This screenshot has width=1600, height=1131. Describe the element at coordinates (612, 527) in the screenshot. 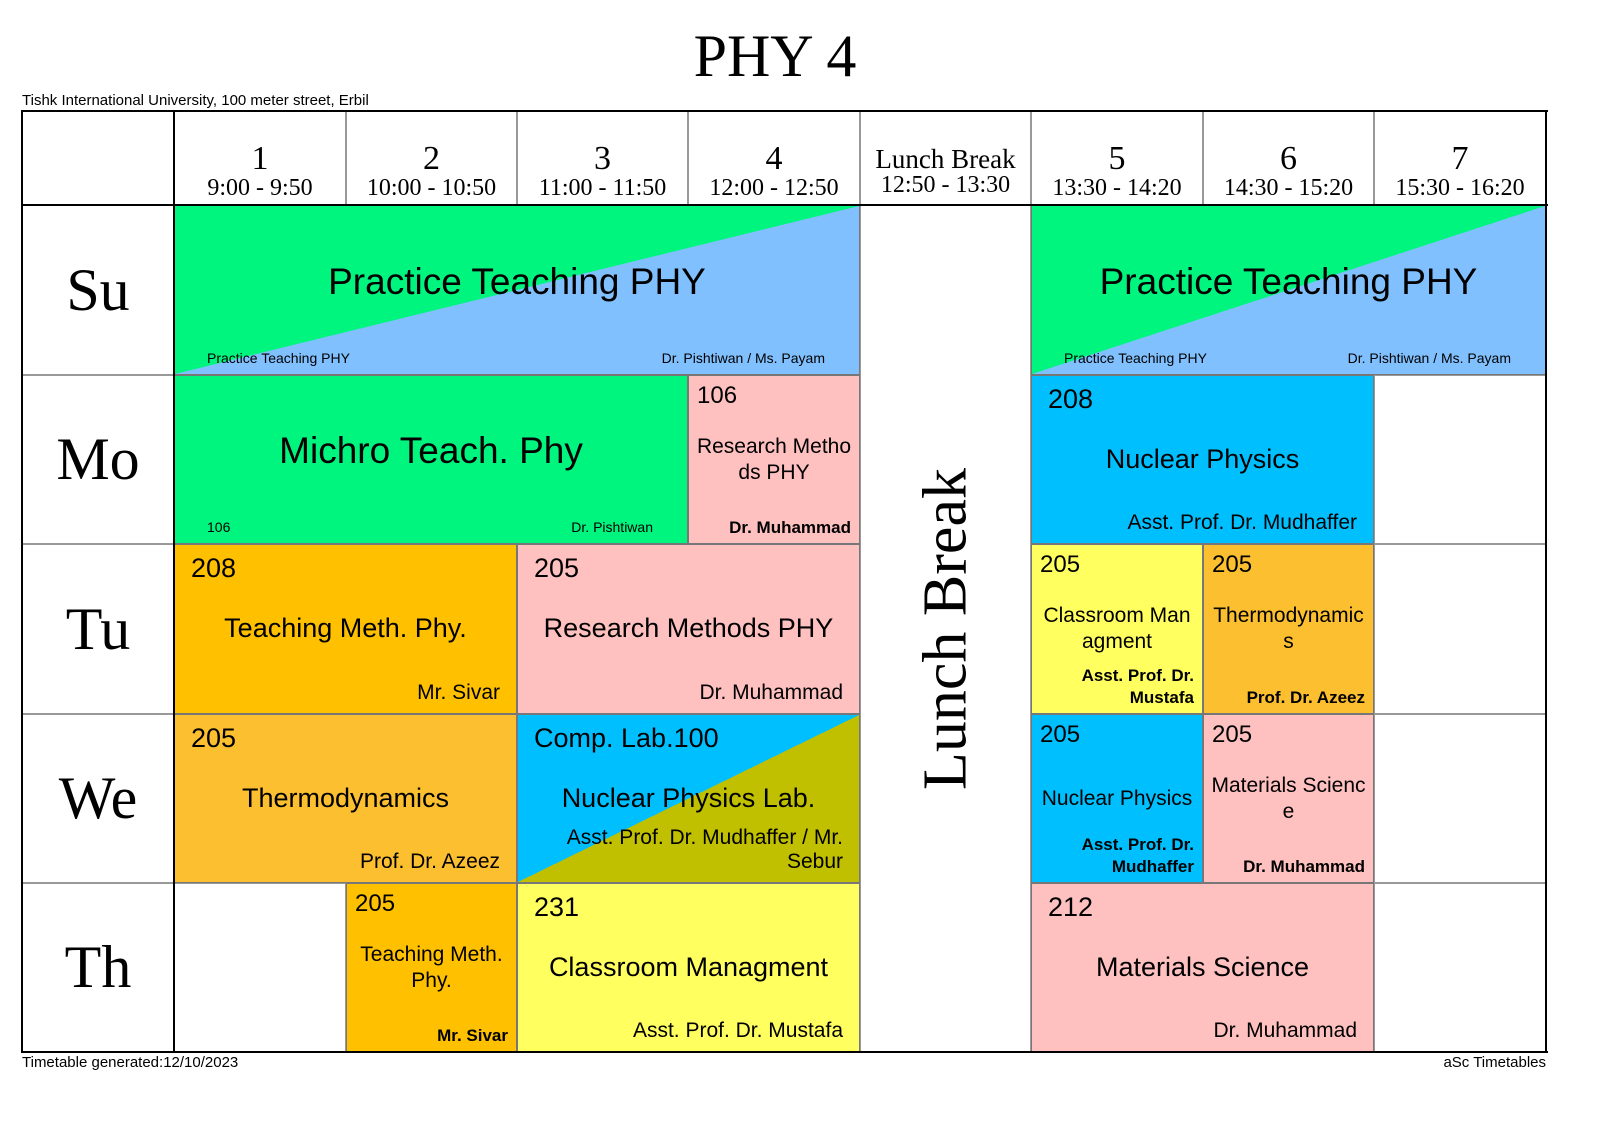

I see `teacher: Dr. Pishtiwan` at that location.